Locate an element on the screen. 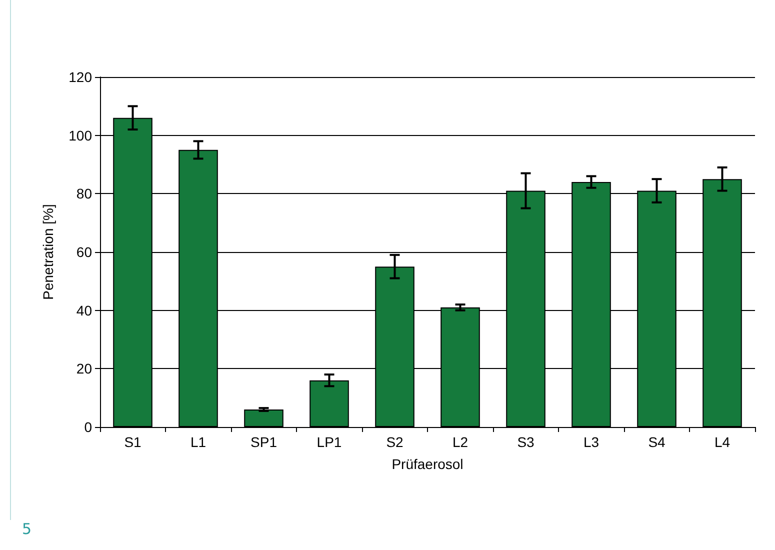 The image size is (775, 550). text: 5 is located at coordinates (27, 529).